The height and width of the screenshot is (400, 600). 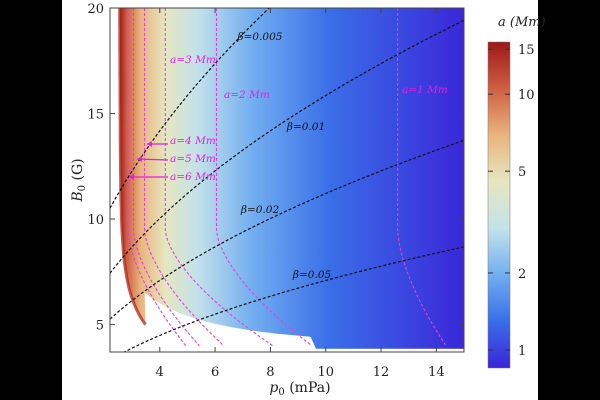 I want to click on a-contour-label: a=2 Mm, so click(x=247, y=95).